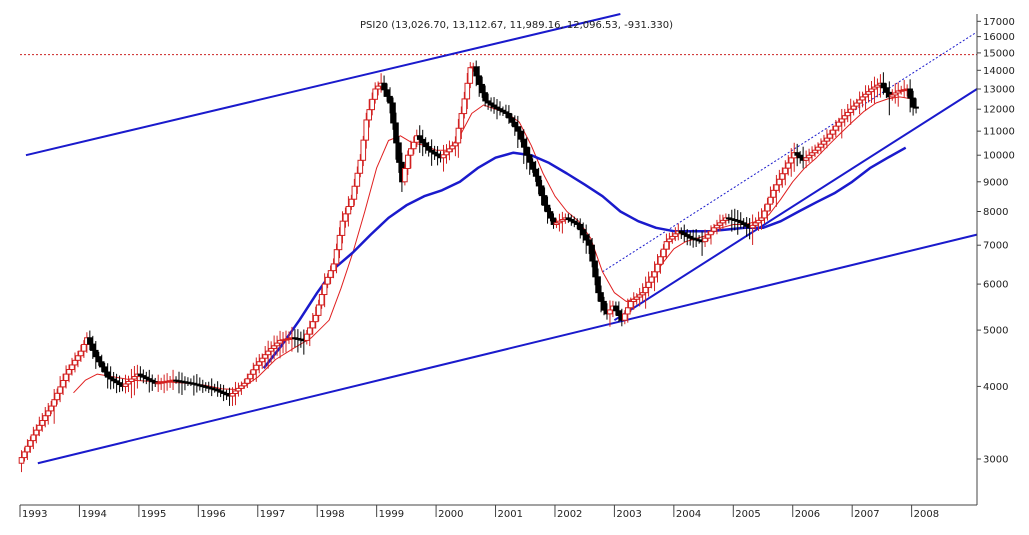 The width and height of the screenshot is (1029, 535). I want to click on x-tick-label: 2000, so click(450, 514).